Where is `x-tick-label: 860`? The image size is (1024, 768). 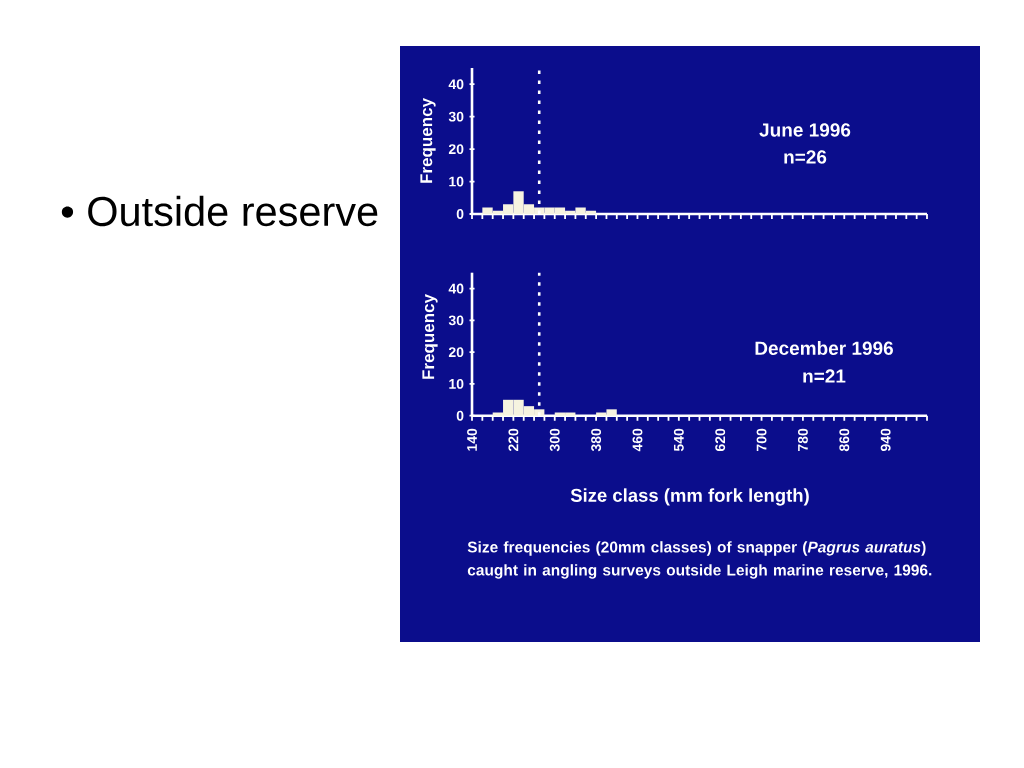
x-tick-label: 860 is located at coordinates (844, 440).